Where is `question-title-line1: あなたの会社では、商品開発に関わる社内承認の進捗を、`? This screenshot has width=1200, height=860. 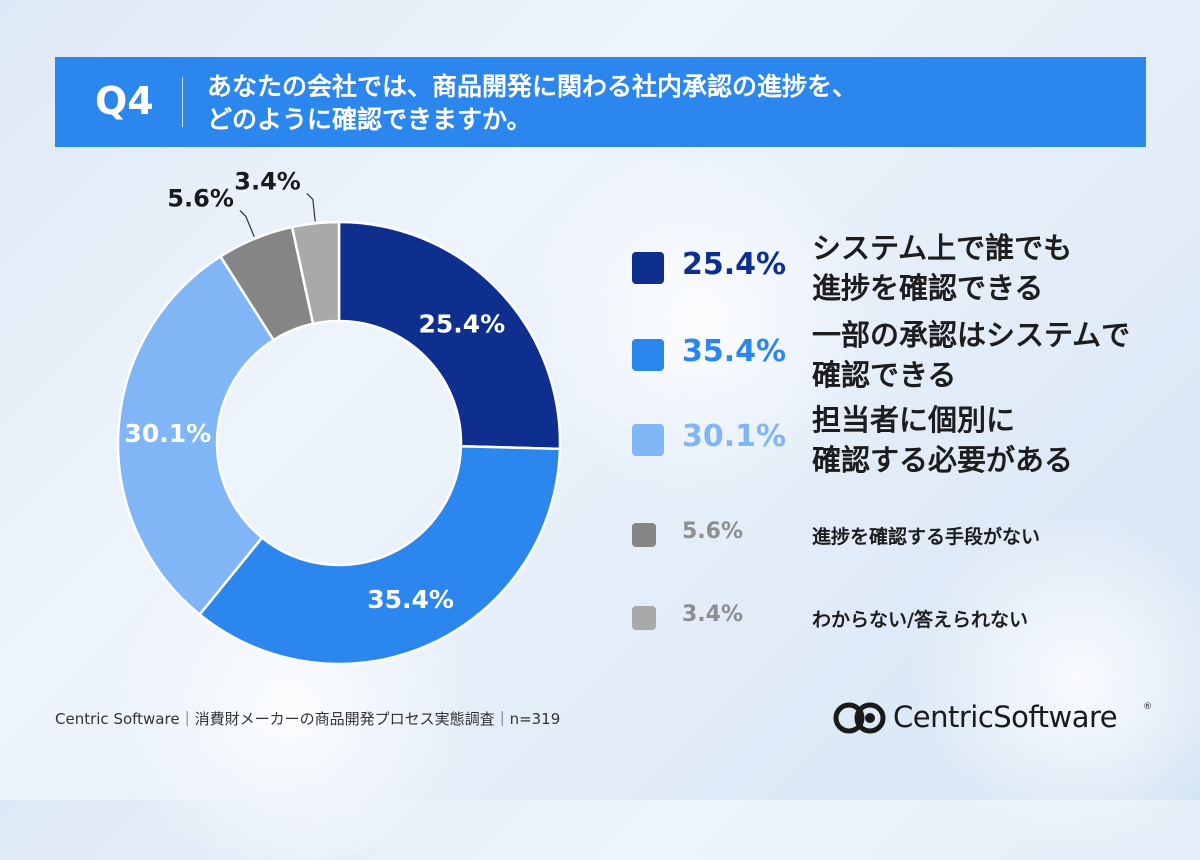
question-title-line1: あなたの会社では、商品開発に関わる社内承認の進捗を、 is located at coordinates (532, 86).